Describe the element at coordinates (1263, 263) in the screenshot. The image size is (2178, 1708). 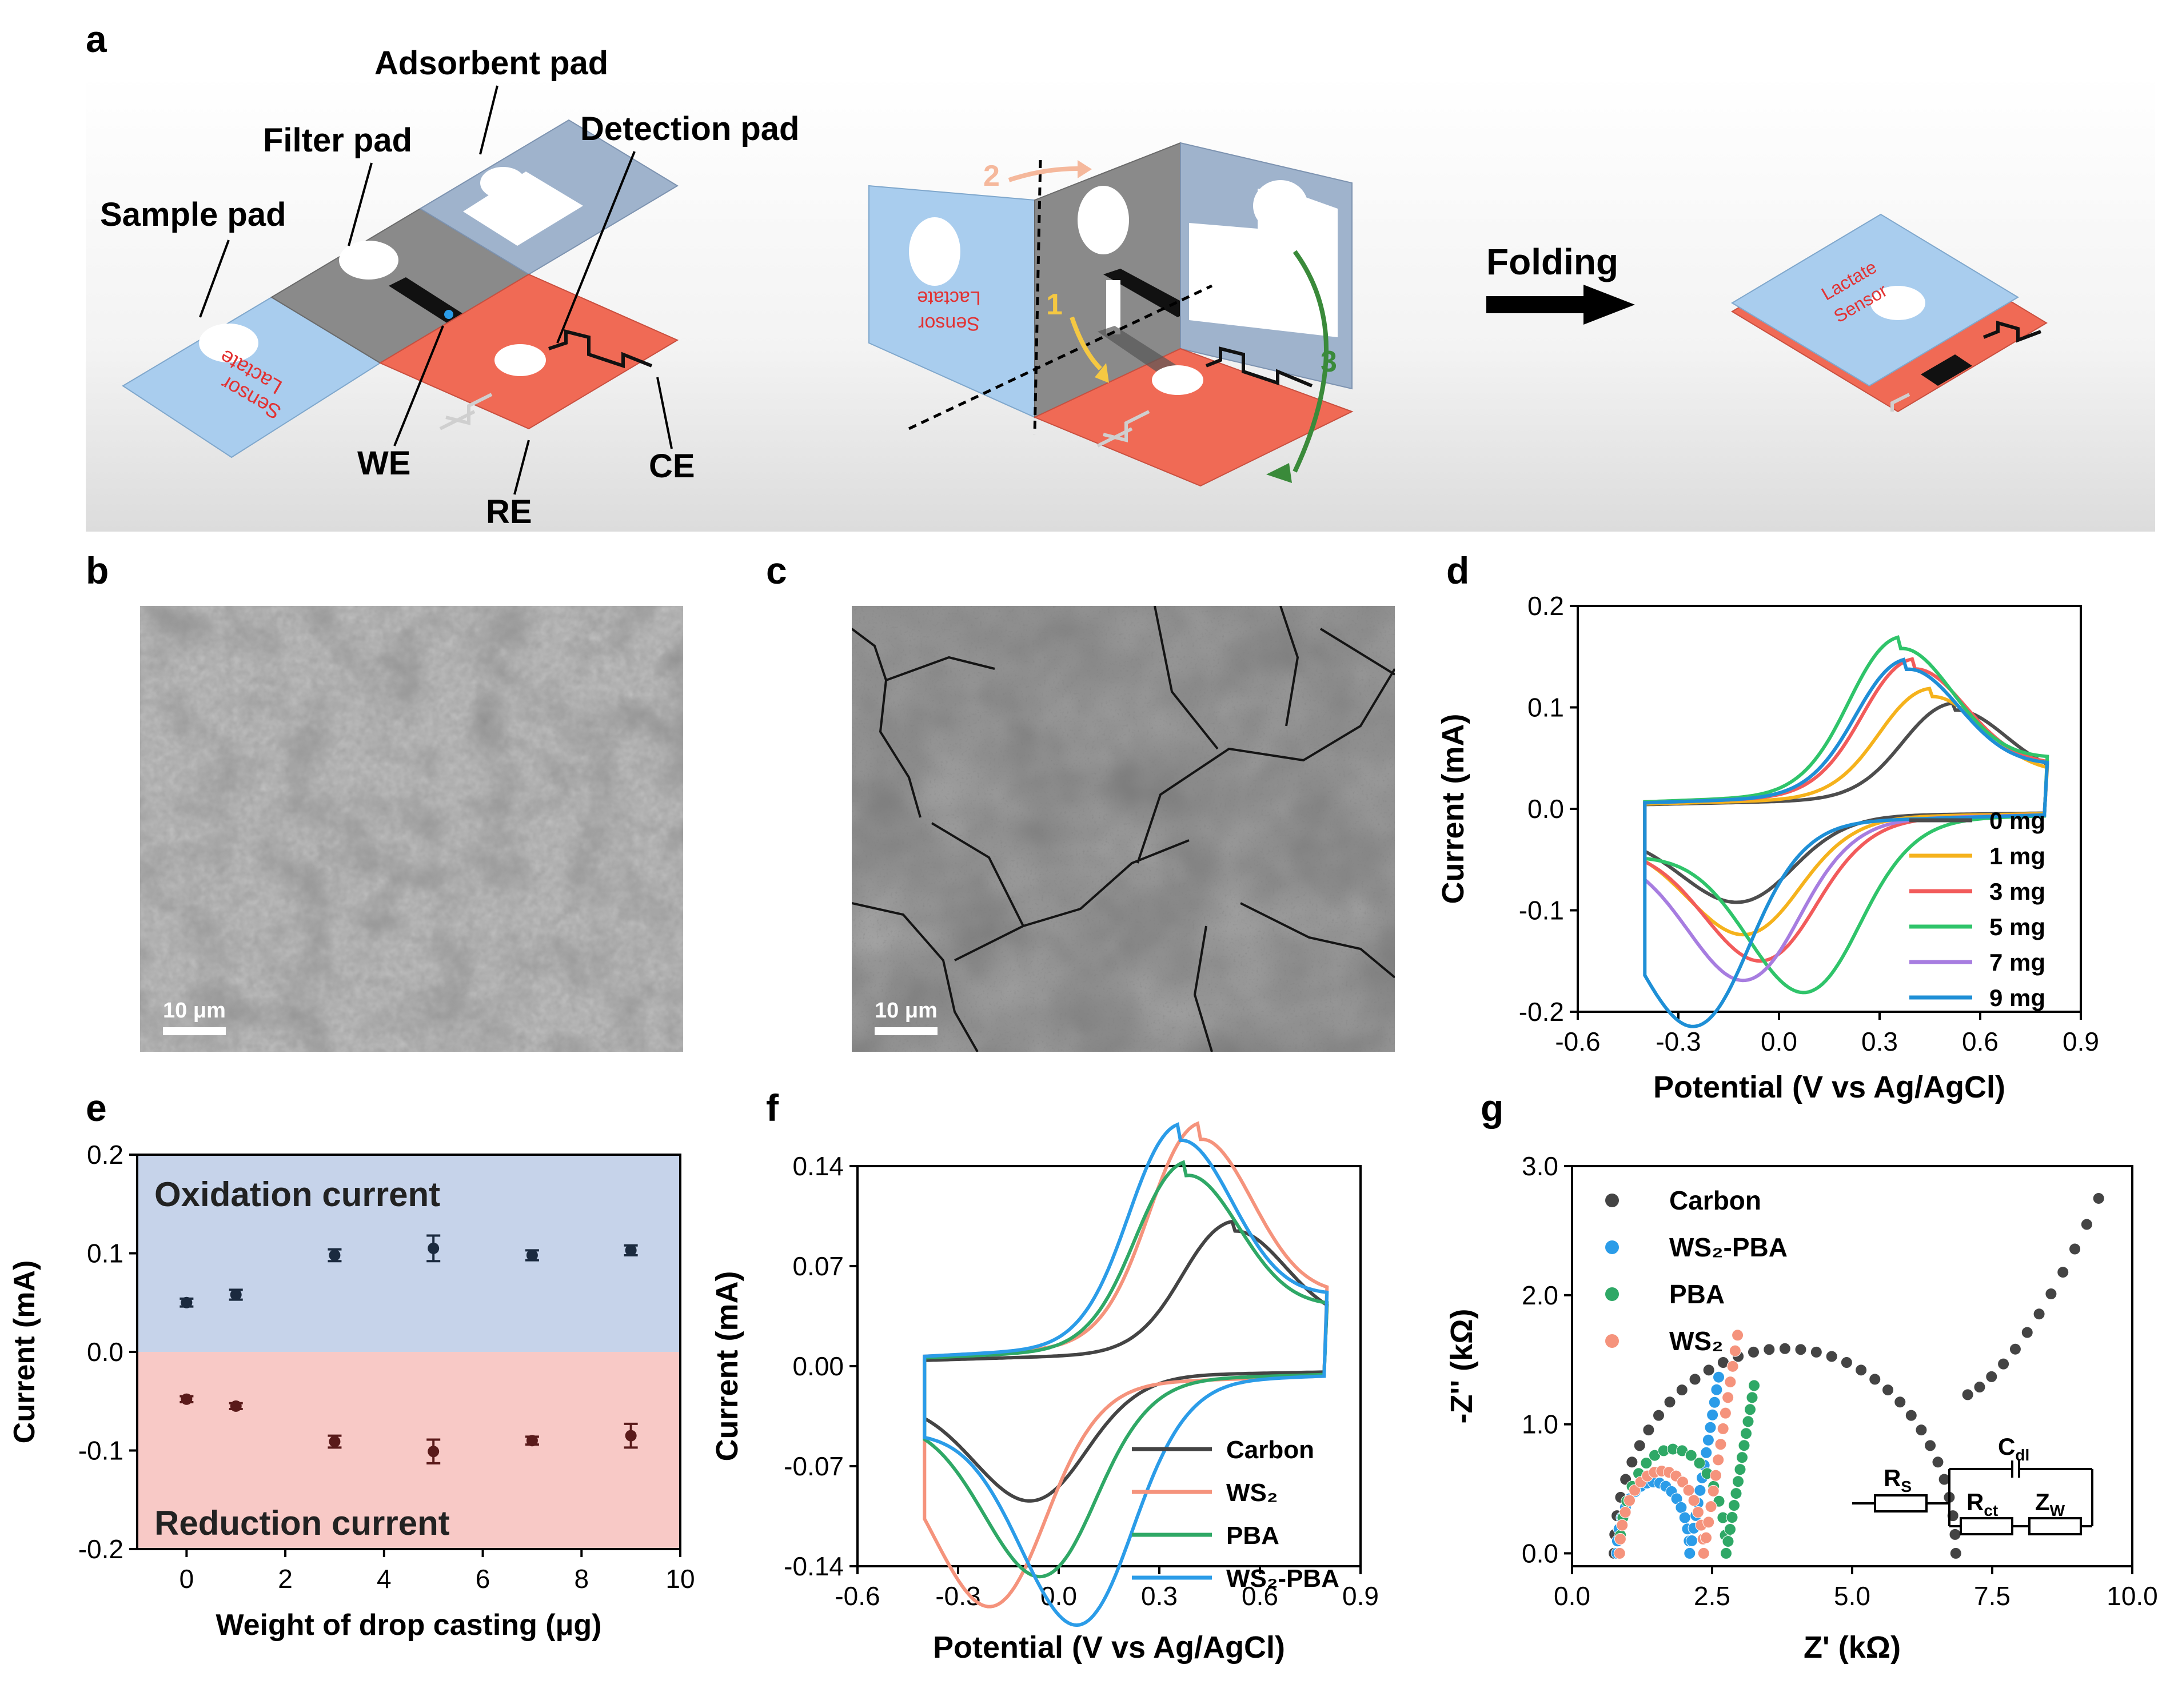
I see `fold-adsorbent-cutout` at that location.